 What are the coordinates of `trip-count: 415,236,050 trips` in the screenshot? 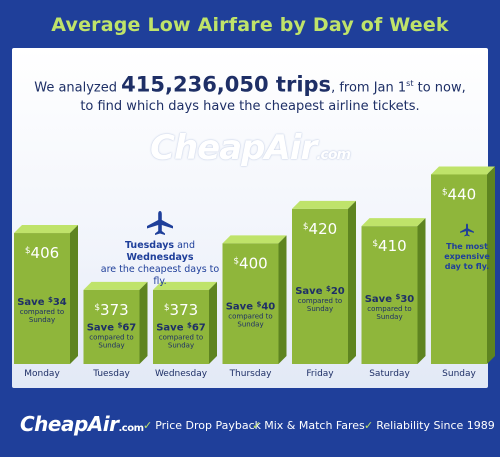 It's located at (226, 84).